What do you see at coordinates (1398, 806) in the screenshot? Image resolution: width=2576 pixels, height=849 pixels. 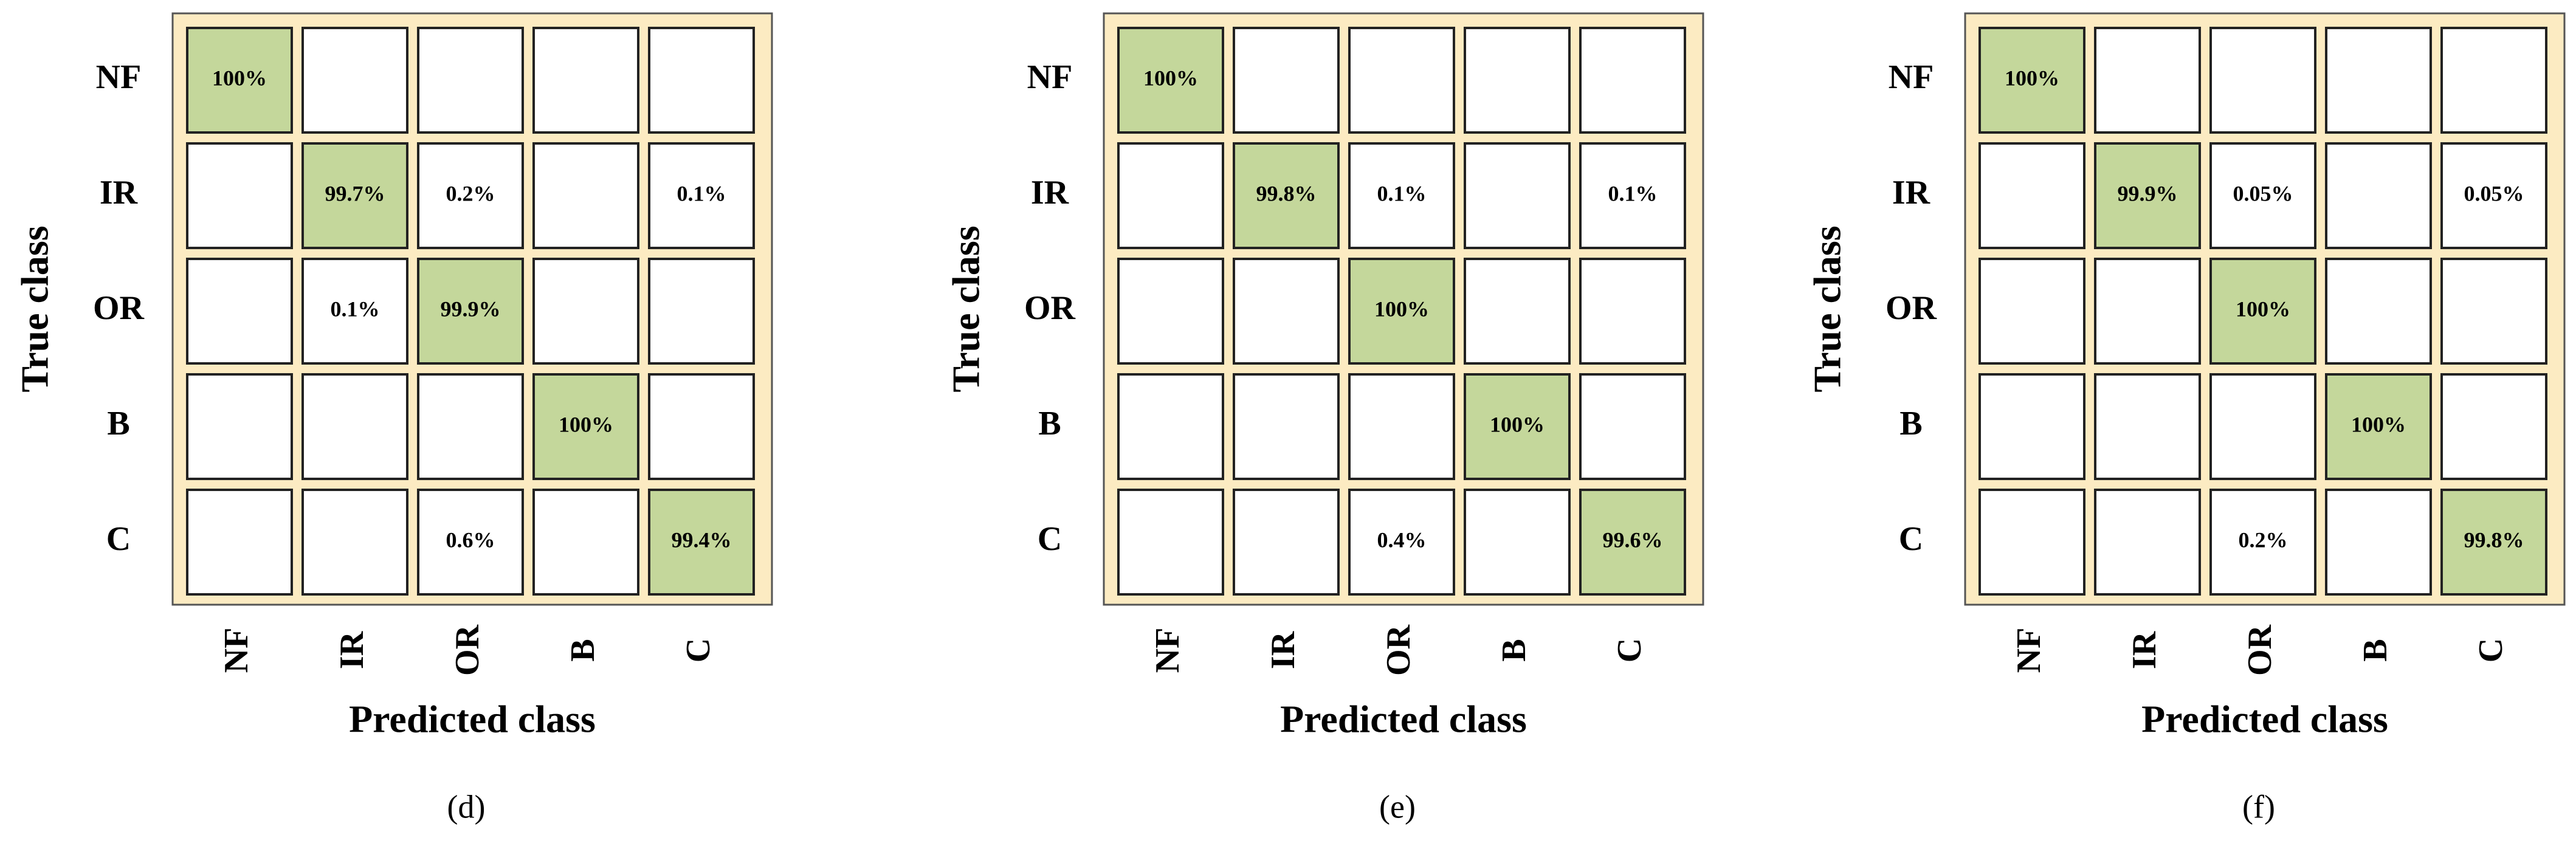 I see `panel-caption: (e)` at bounding box center [1398, 806].